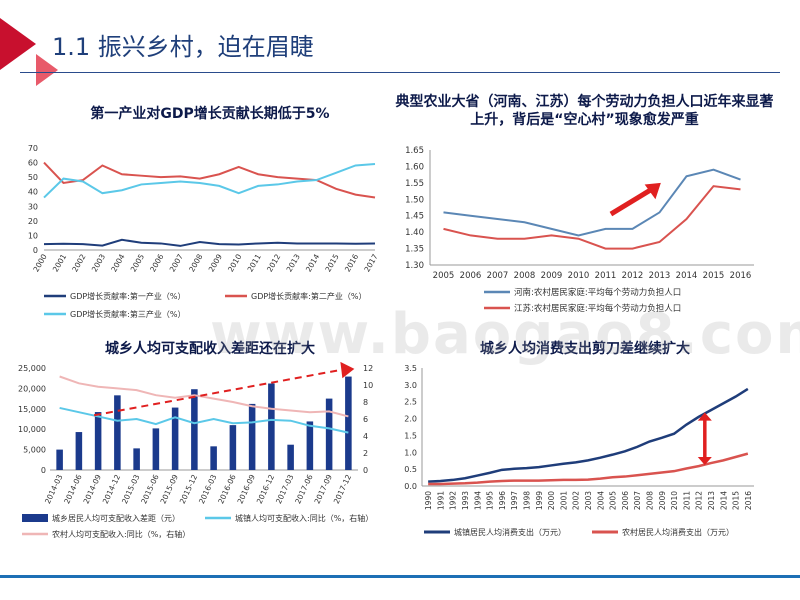 Image resolution: width=800 pixels, height=600 pixels. Describe the element at coordinates (33, 177) in the screenshot. I see `y-tick-label: 50` at that location.